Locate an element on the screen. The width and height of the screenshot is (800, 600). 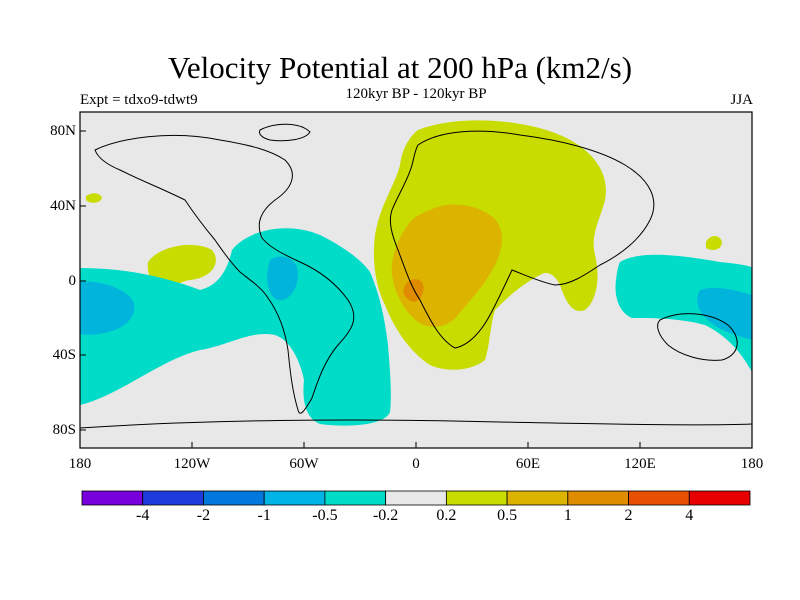
negative-0-5-region-pacific is located at coordinates (107, 308).